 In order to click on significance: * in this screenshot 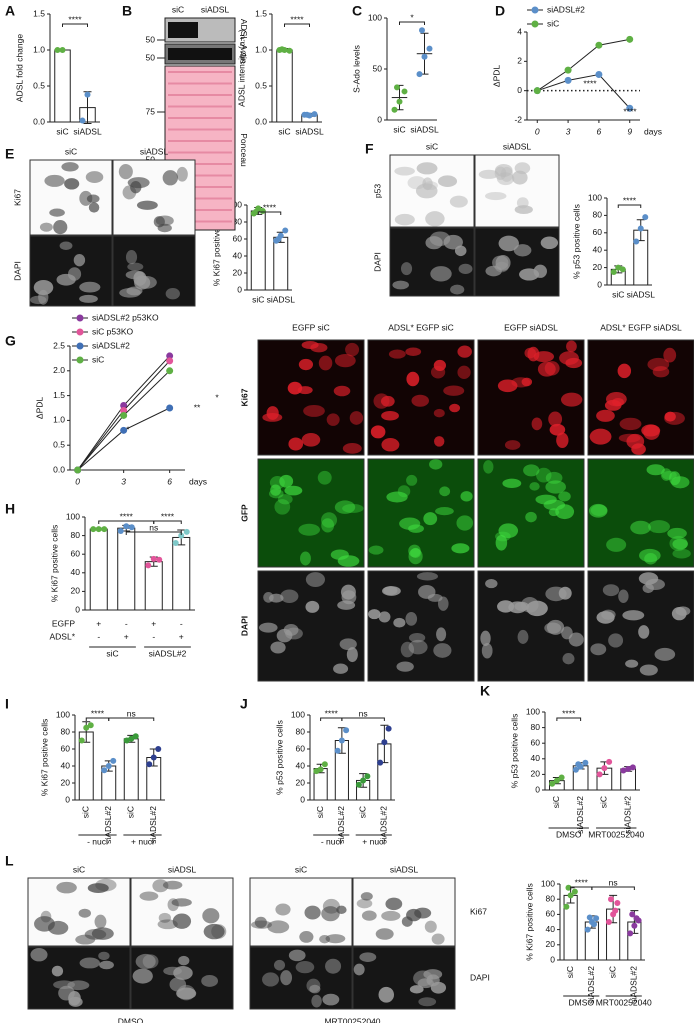, I will do `click(217, 397)`.